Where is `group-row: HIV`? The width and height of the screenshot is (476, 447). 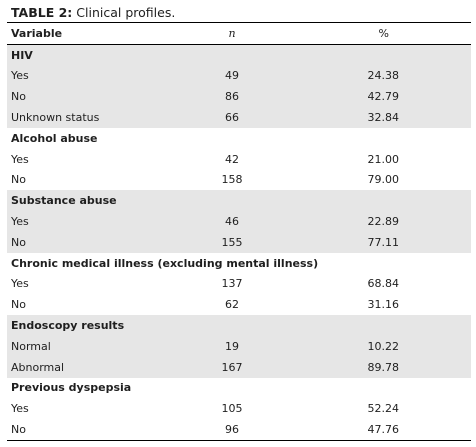 group-row: HIV is located at coordinates (239, 55).